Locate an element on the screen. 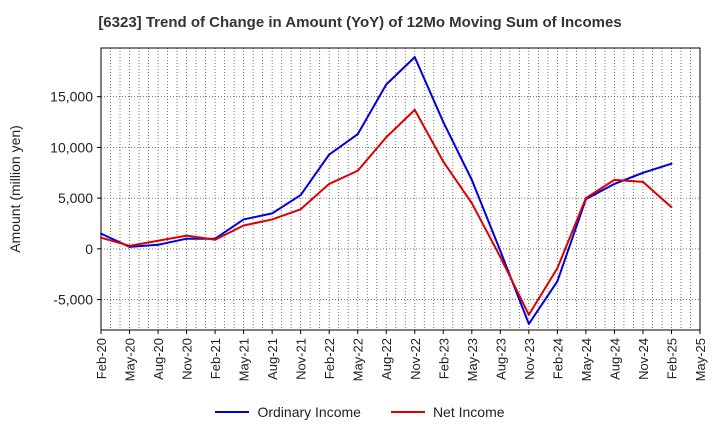 The width and height of the screenshot is (720, 440). x-tick-label: May-21 is located at coordinates (244, 359).